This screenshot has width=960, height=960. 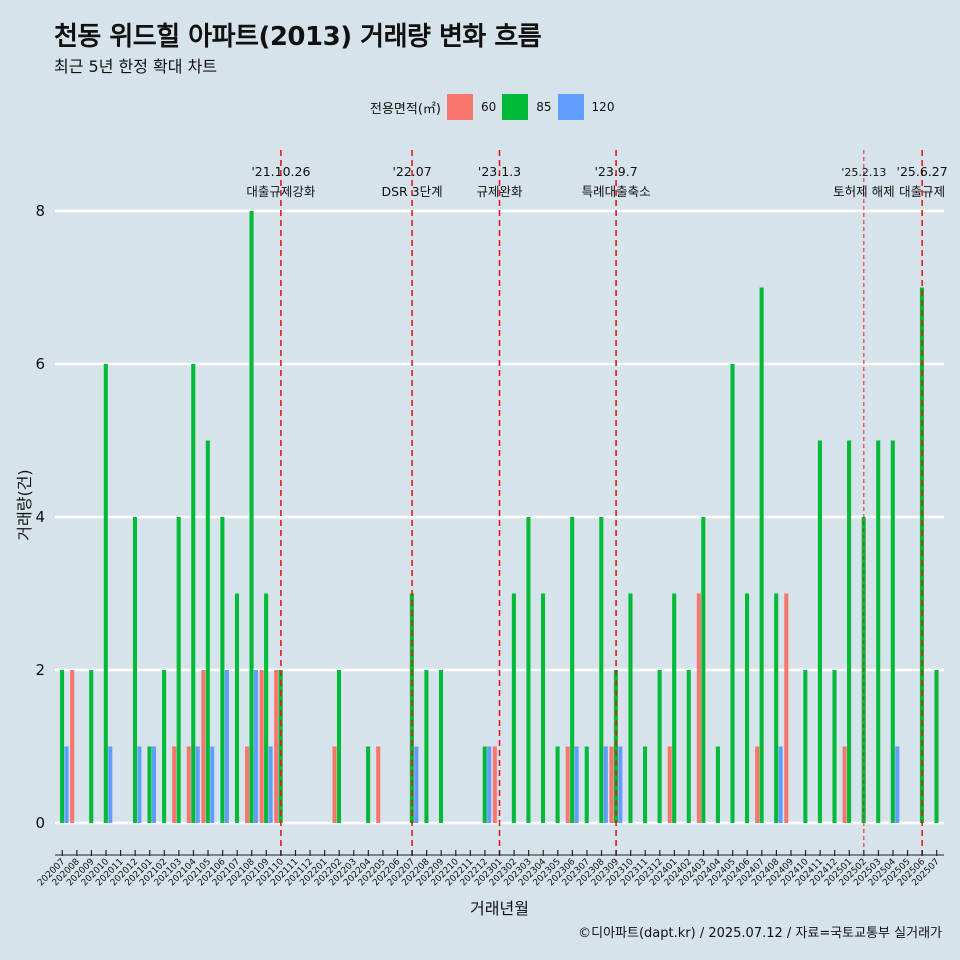 What do you see at coordinates (499, 908) in the screenshot?
I see `x-axis-title: 거래년월` at bounding box center [499, 908].